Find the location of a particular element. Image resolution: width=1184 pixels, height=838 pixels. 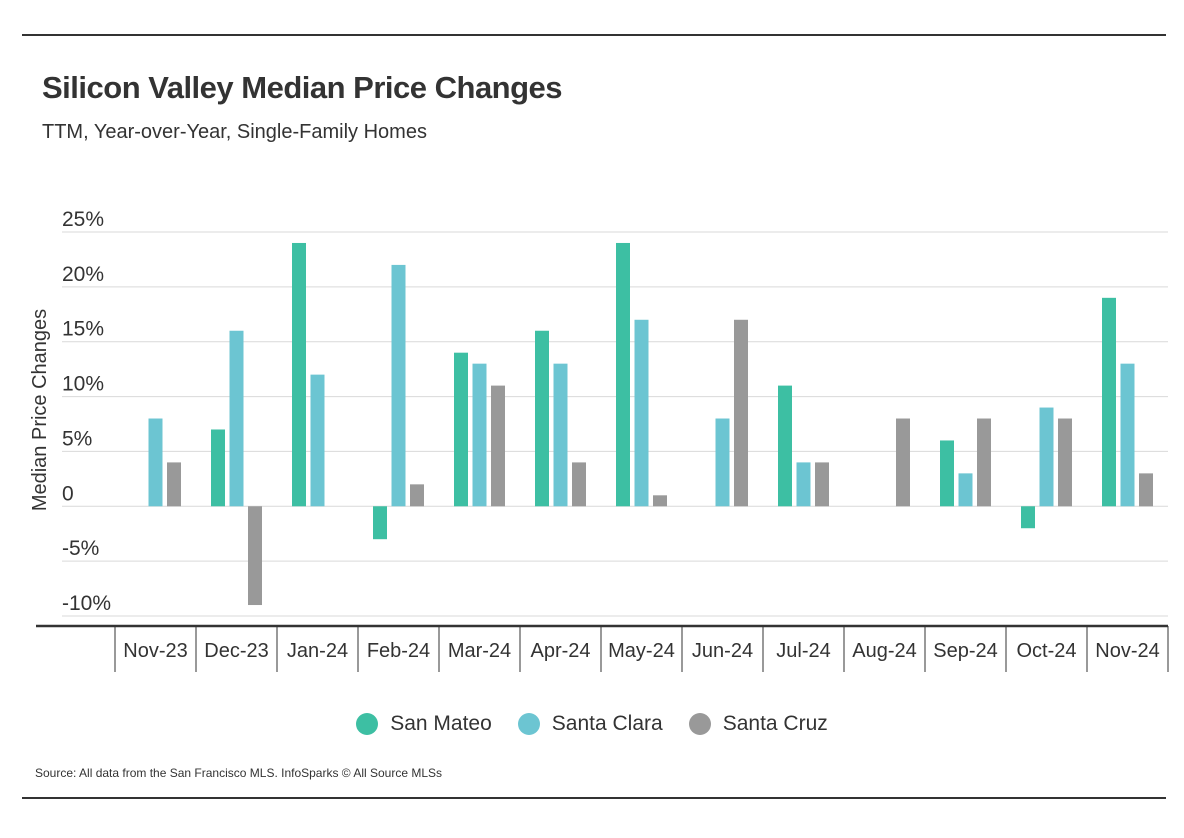

x-tick-label: Oct-24 is located at coordinates (1046, 651).